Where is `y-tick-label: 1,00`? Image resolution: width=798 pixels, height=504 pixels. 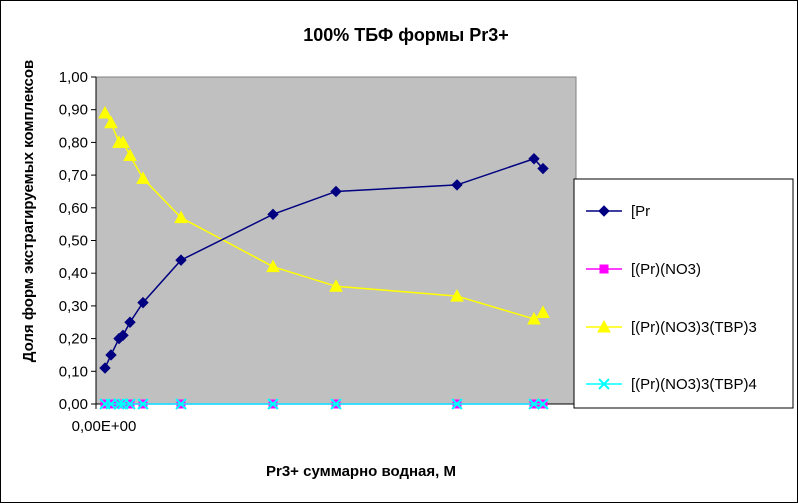
y-tick-label: 1,00 is located at coordinates (73, 77).